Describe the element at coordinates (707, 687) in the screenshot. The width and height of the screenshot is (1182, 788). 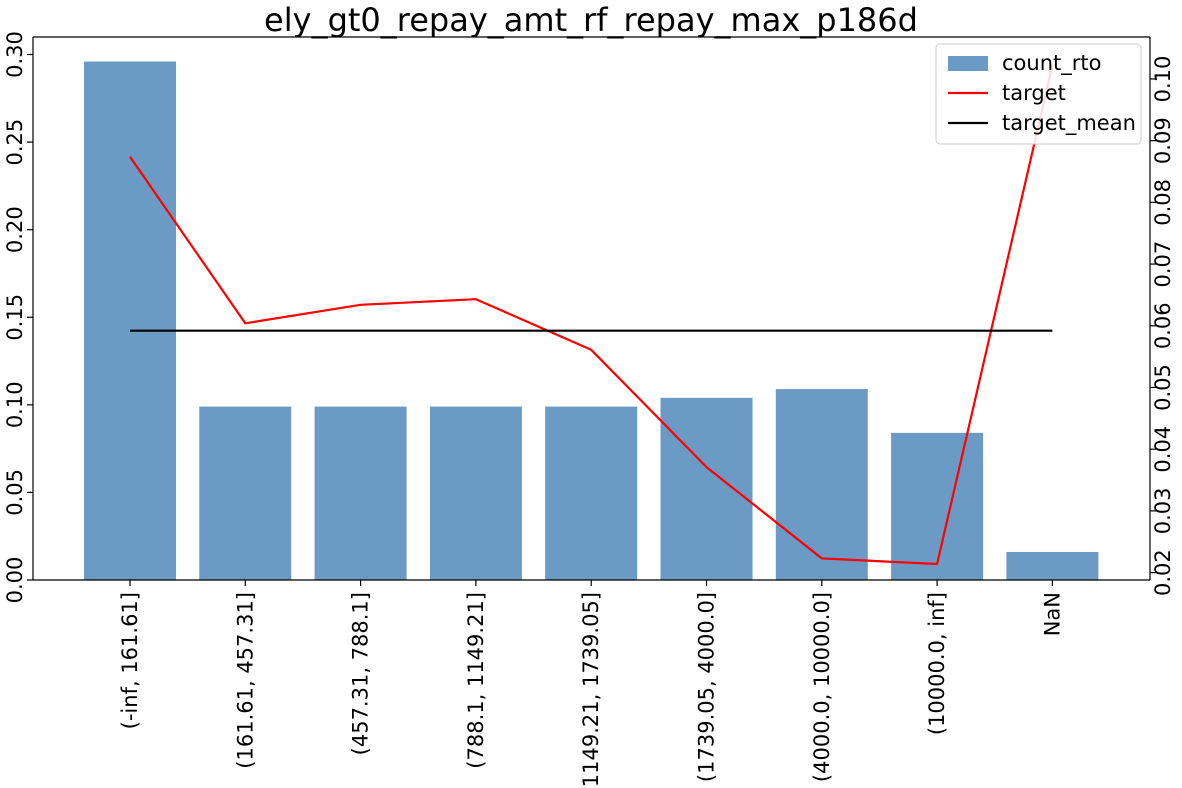
I see `x-tick-label-5: (1739.05, 4000.0]` at that location.